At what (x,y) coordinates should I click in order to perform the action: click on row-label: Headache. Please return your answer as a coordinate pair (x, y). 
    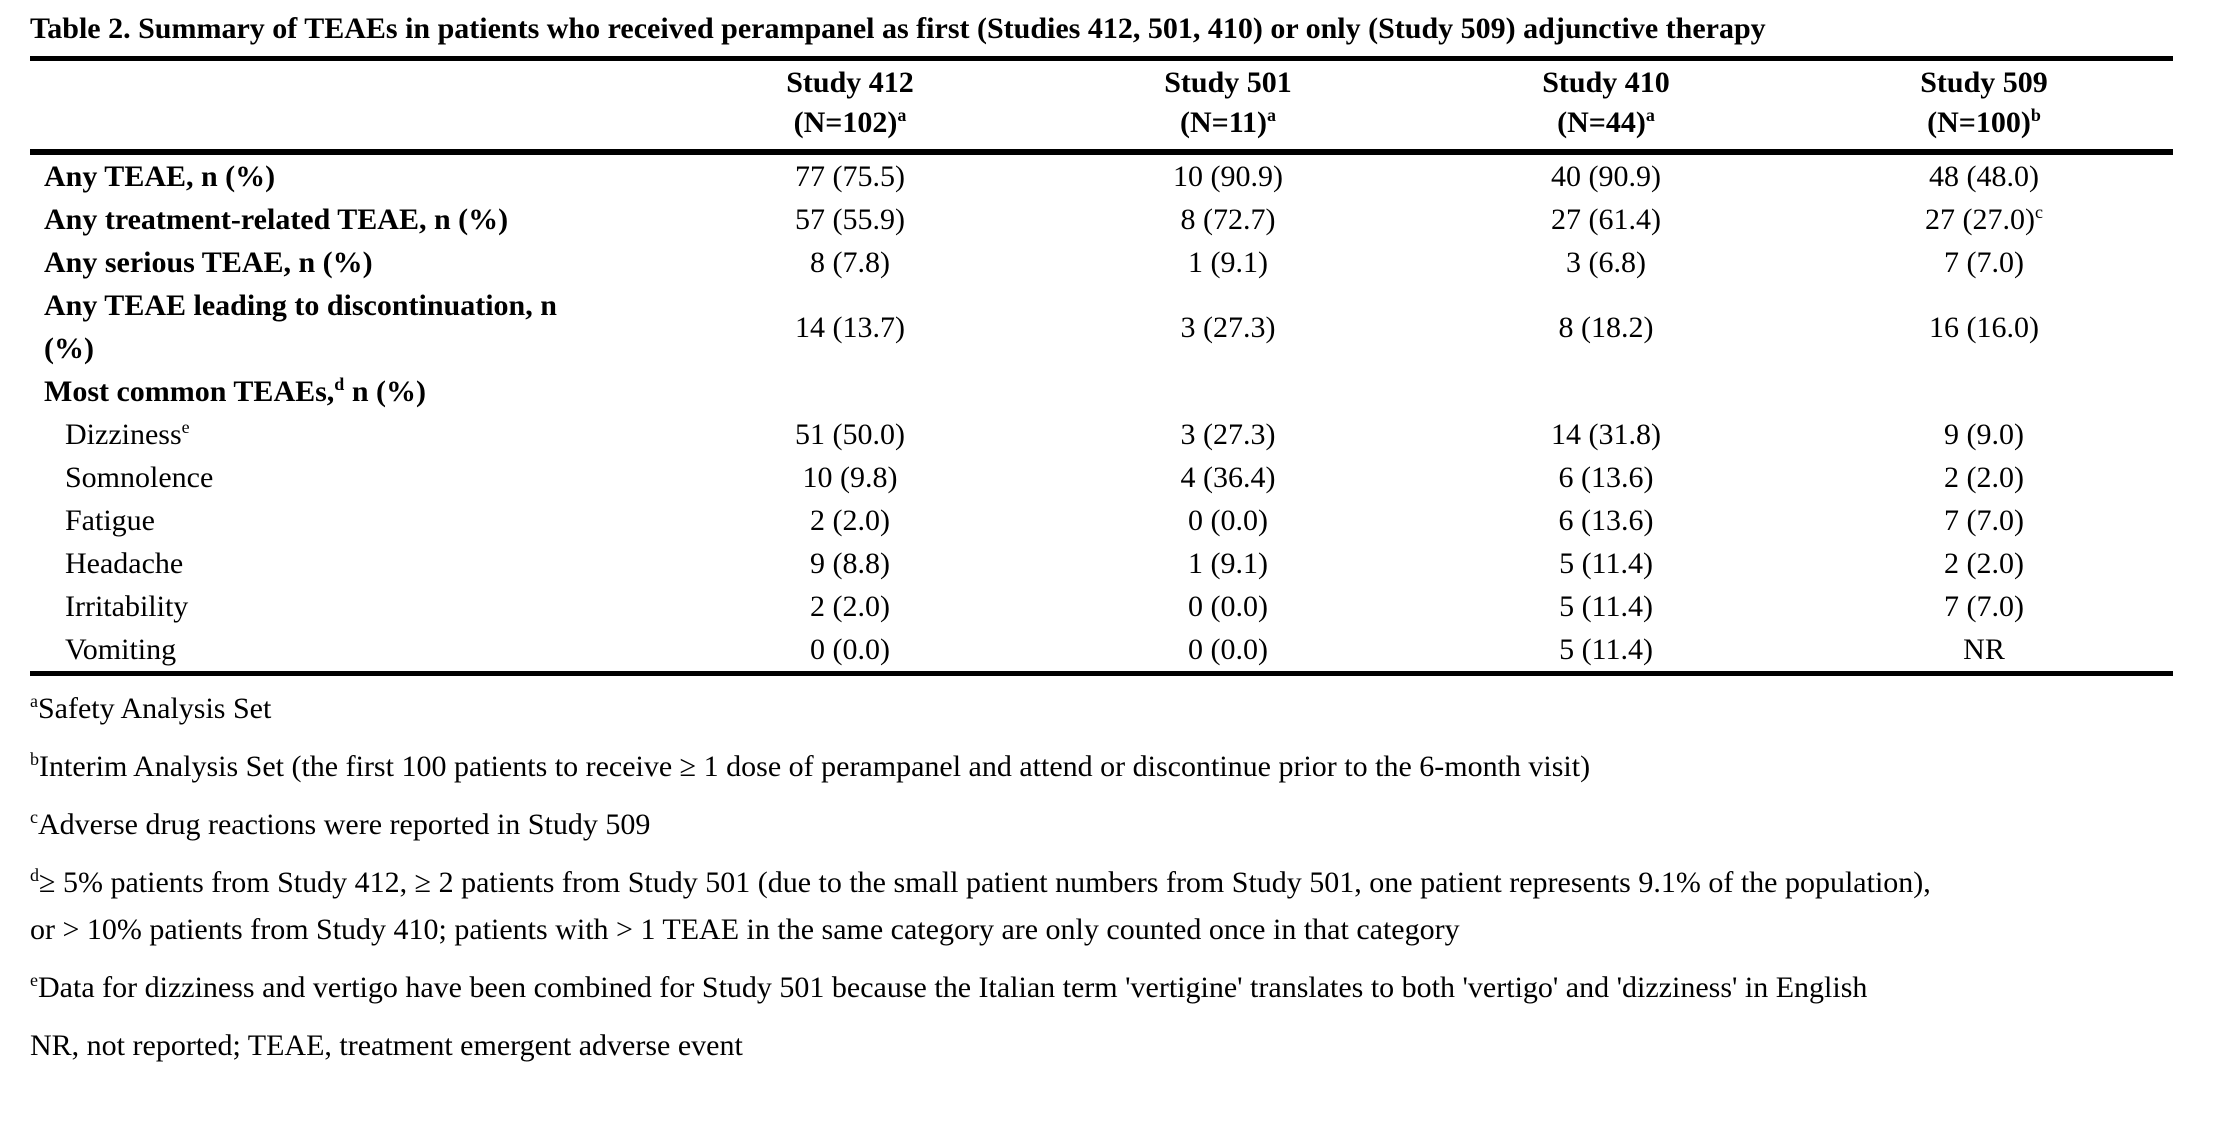
    Looking at the image, I should click on (124, 563).